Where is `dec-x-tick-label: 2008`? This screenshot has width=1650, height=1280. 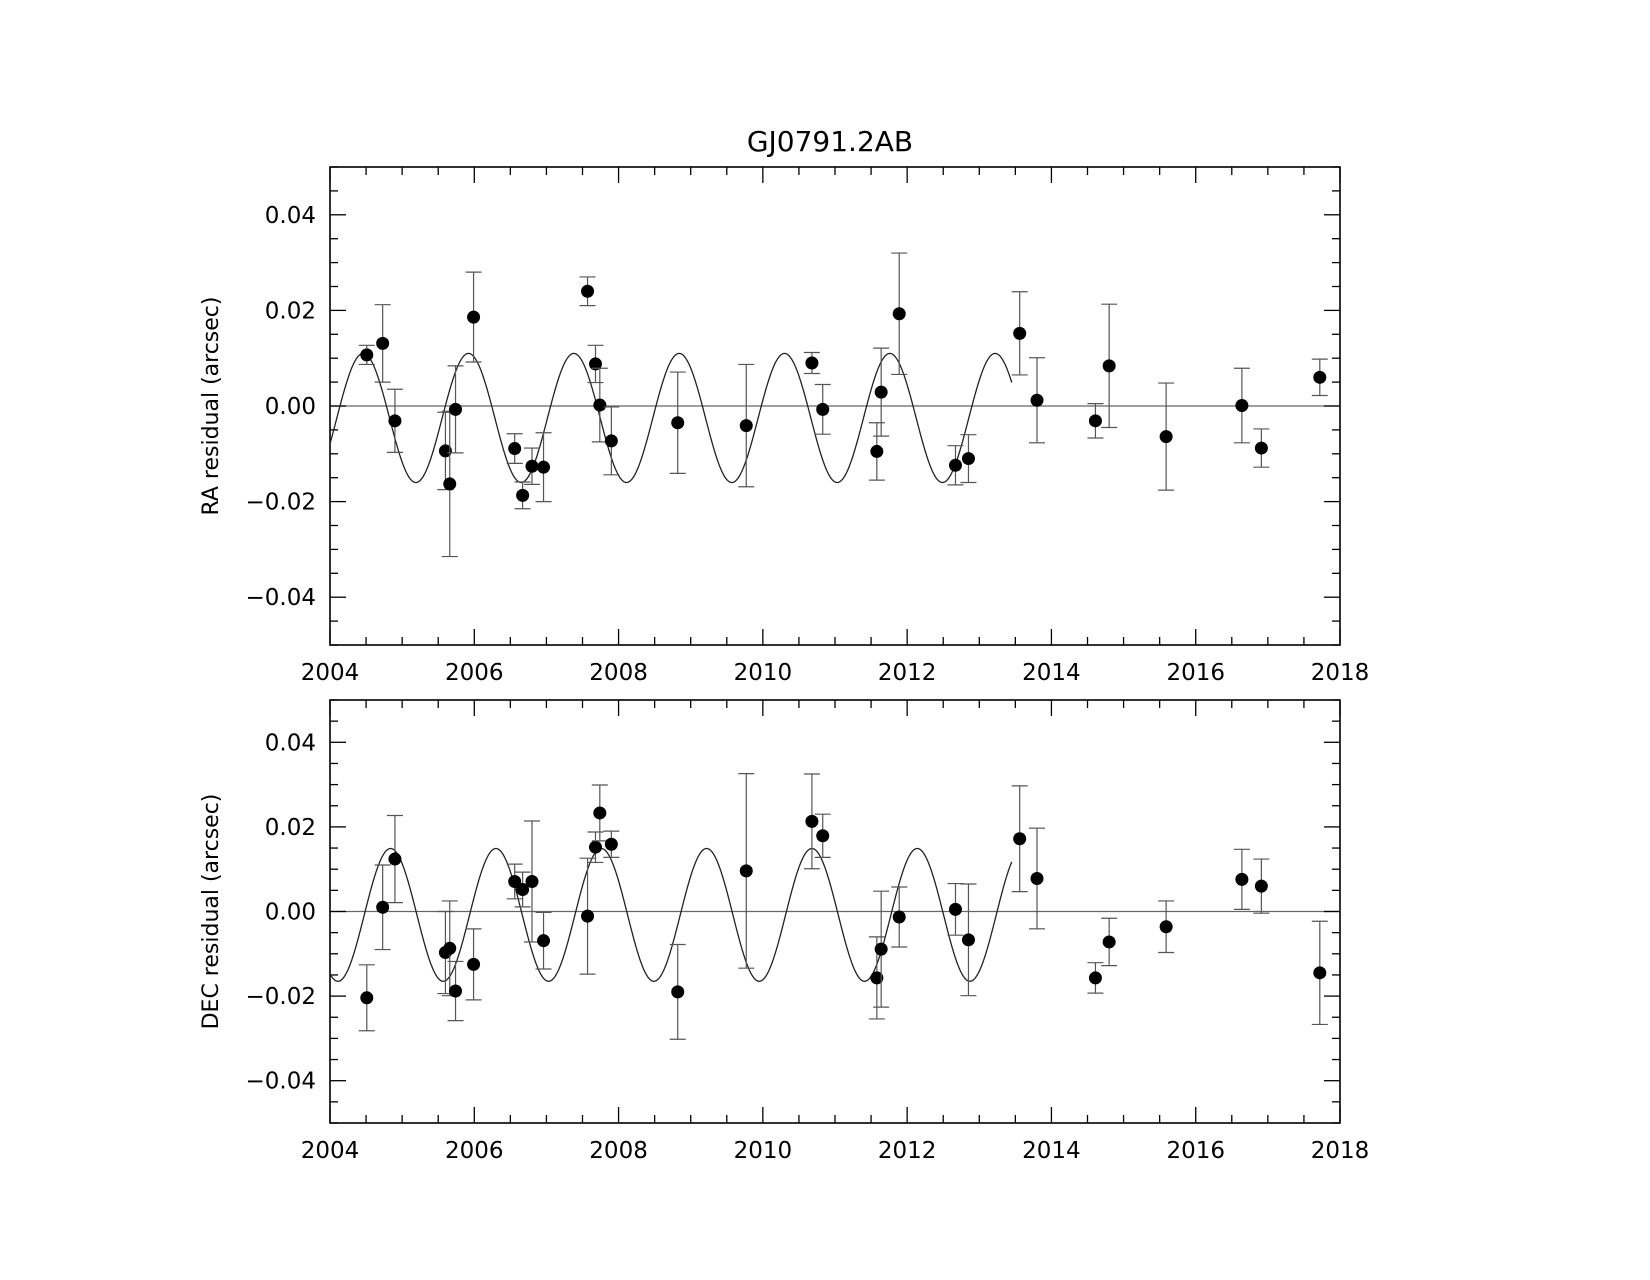
dec-x-tick-label: 2008 is located at coordinates (618, 1151).